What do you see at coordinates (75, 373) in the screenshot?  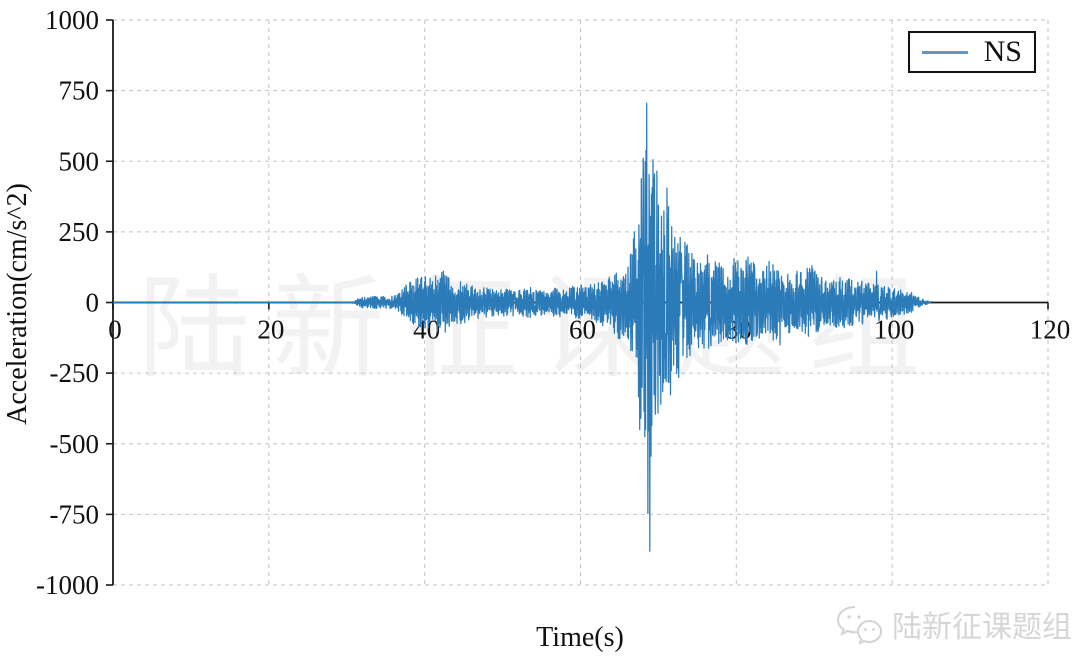 I see `y-tick-label: -250` at bounding box center [75, 373].